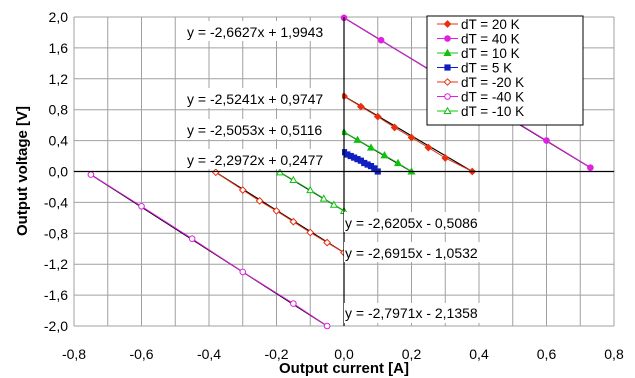  I want to click on equation-label-2: y = -2,5241x + 0,9747, so click(255, 99).